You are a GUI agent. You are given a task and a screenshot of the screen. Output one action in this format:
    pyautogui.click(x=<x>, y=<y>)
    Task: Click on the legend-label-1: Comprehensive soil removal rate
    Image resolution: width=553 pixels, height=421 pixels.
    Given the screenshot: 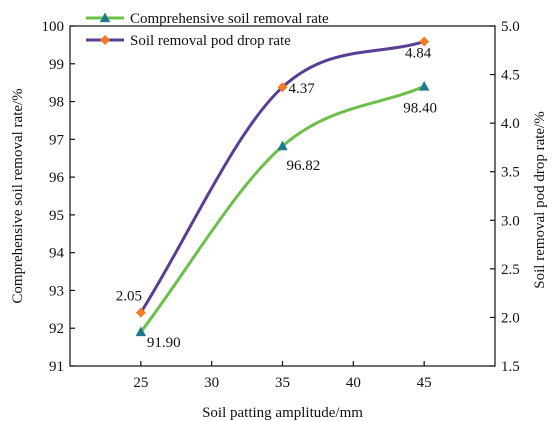 What is the action you would take?
    pyautogui.click(x=229, y=19)
    